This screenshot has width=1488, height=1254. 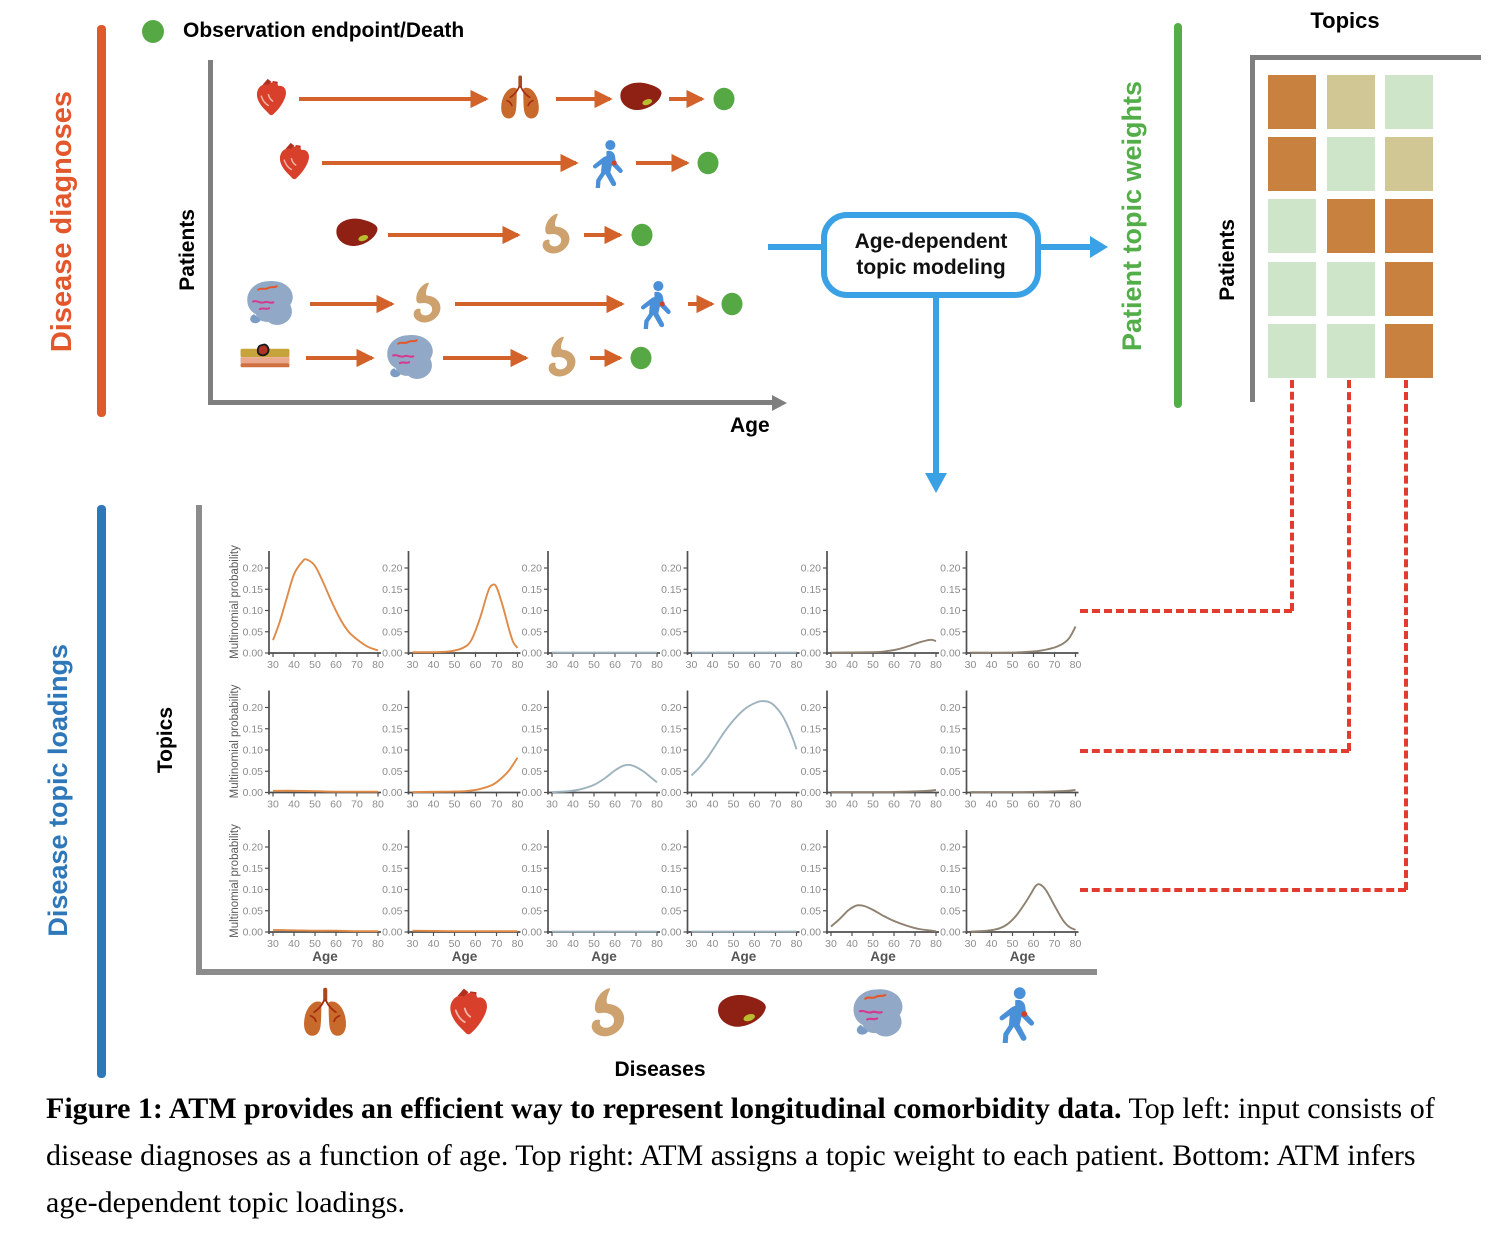 What do you see at coordinates (1066, 247) in the screenshot?
I see `flow-line-out` at bounding box center [1066, 247].